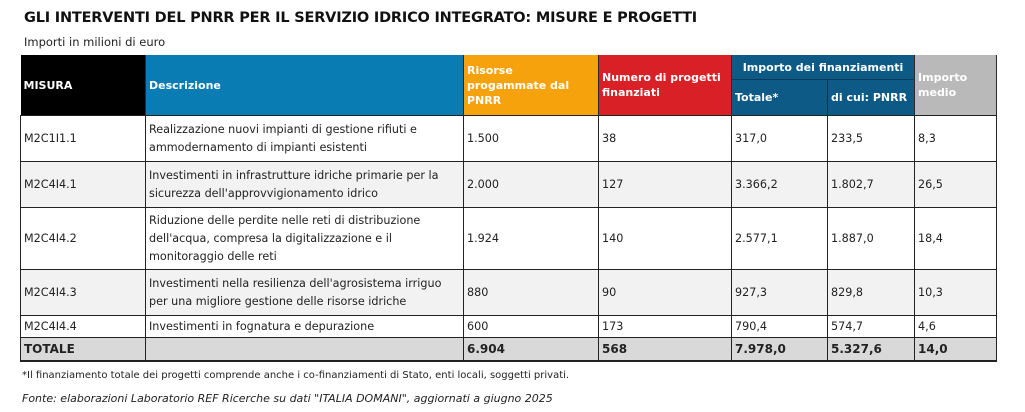 Image resolution: width=1025 pixels, height=412 pixels. What do you see at coordinates (779, 349) in the screenshot?
I see `total-totale: 7.978,0` at bounding box center [779, 349].